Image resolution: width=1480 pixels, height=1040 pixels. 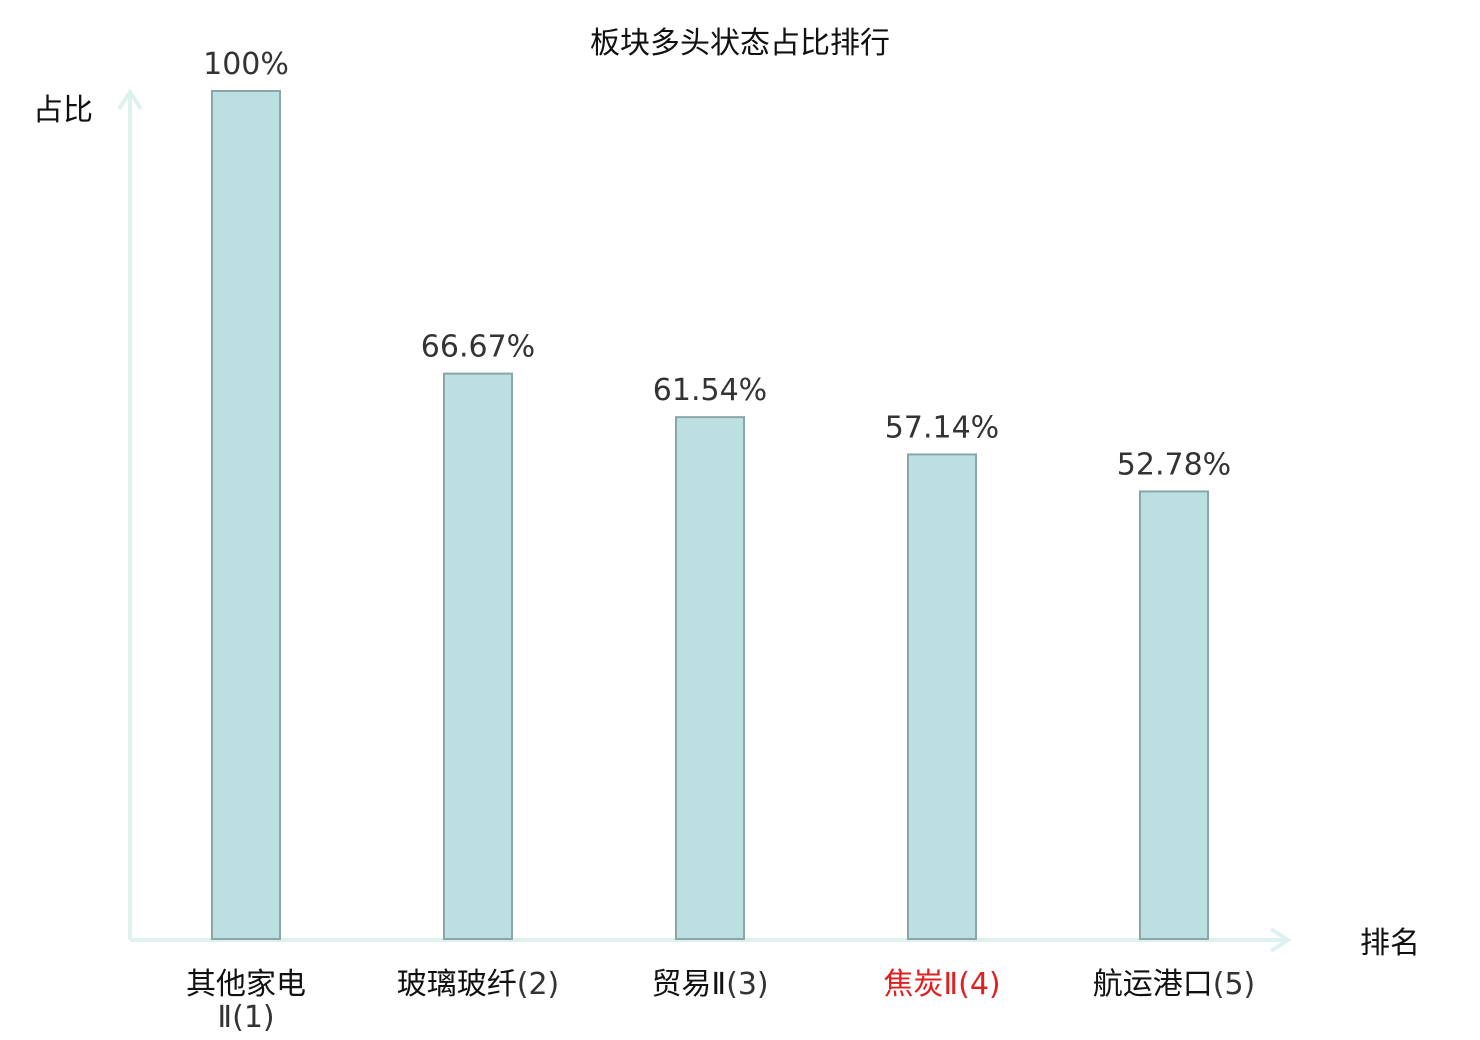 I want to click on y-axis-arrow, so click(x=130, y=99).